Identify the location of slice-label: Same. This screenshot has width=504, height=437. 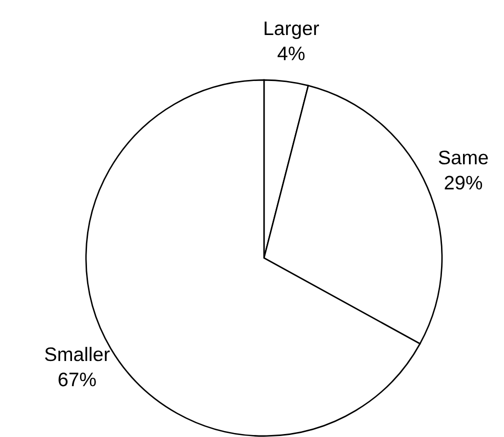
(463, 157).